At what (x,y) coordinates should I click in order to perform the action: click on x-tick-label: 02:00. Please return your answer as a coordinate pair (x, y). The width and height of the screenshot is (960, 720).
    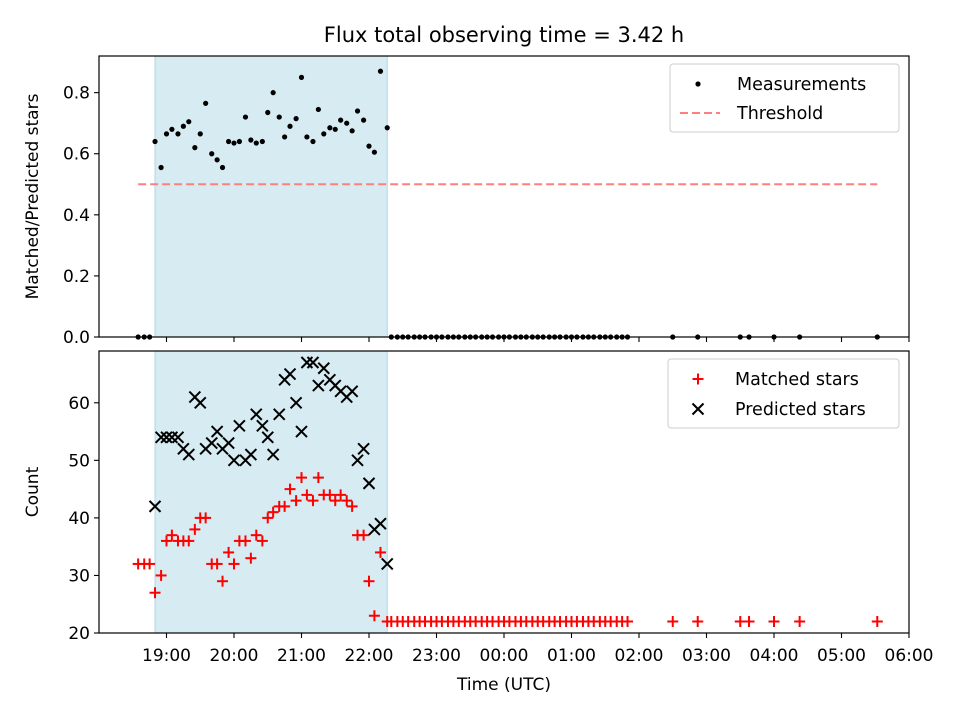
    Looking at the image, I should click on (639, 656).